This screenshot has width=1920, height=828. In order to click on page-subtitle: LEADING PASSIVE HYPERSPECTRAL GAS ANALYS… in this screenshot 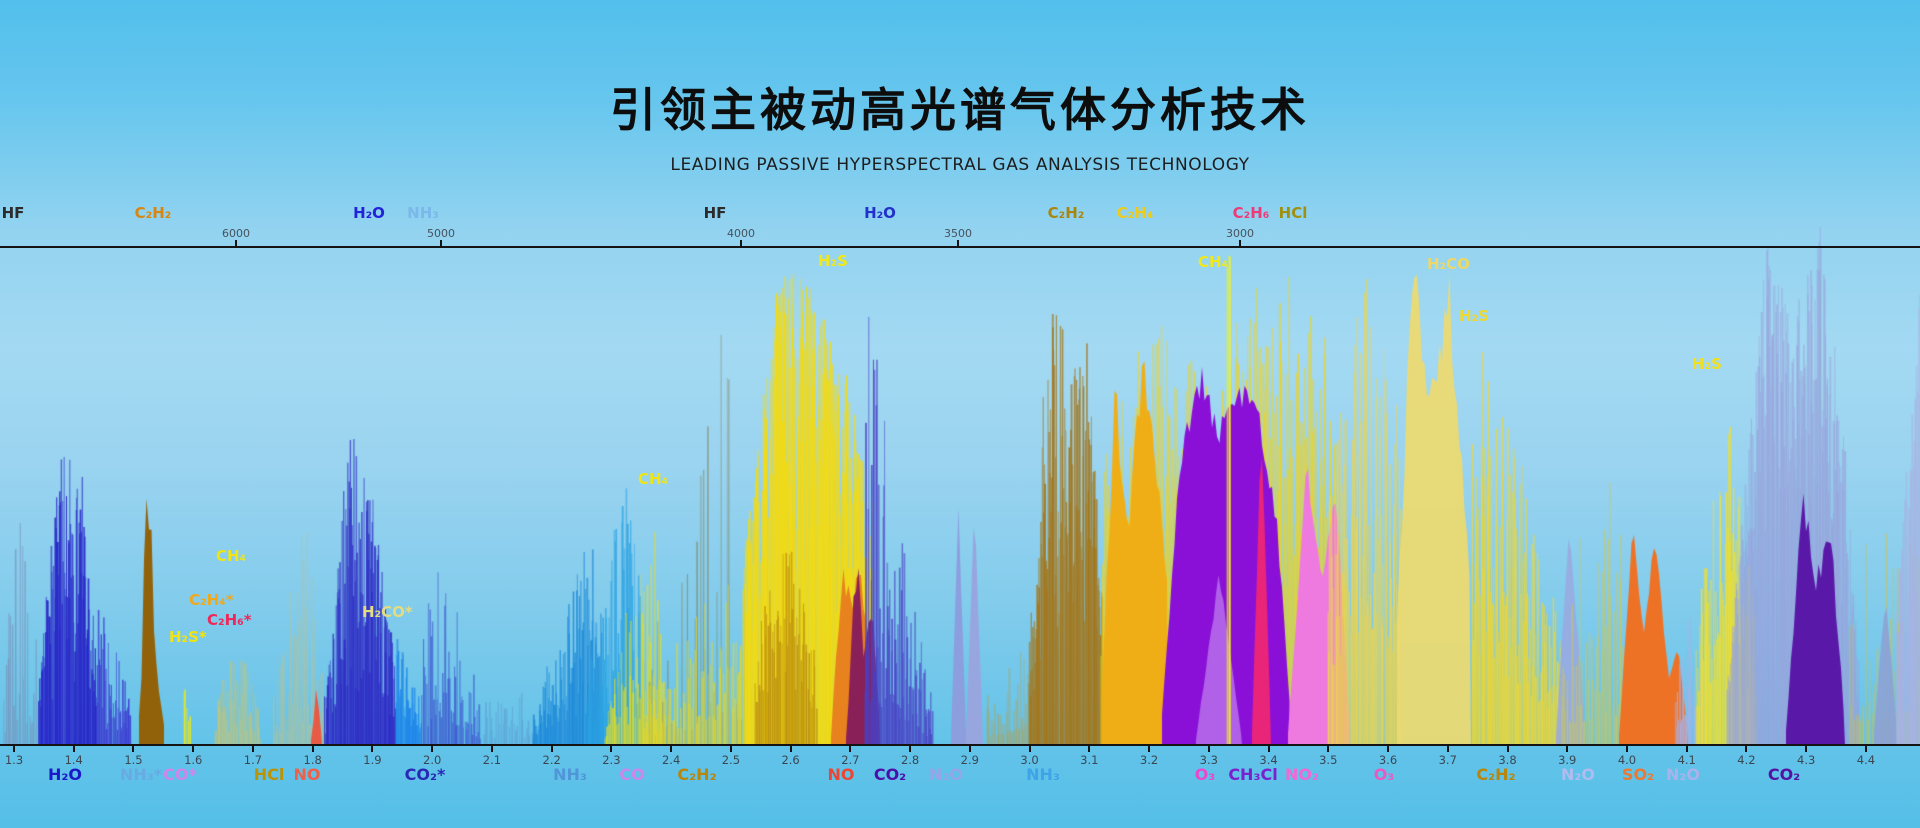, I will do `click(960, 165)`.